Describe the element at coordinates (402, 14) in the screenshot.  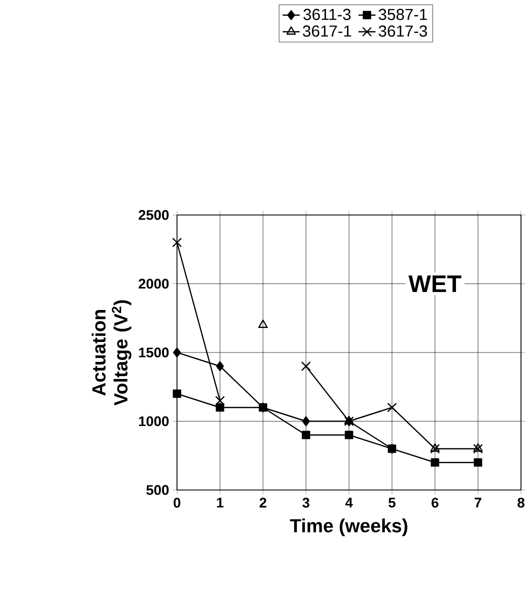
I see `legend-label: 3587-1` at that location.